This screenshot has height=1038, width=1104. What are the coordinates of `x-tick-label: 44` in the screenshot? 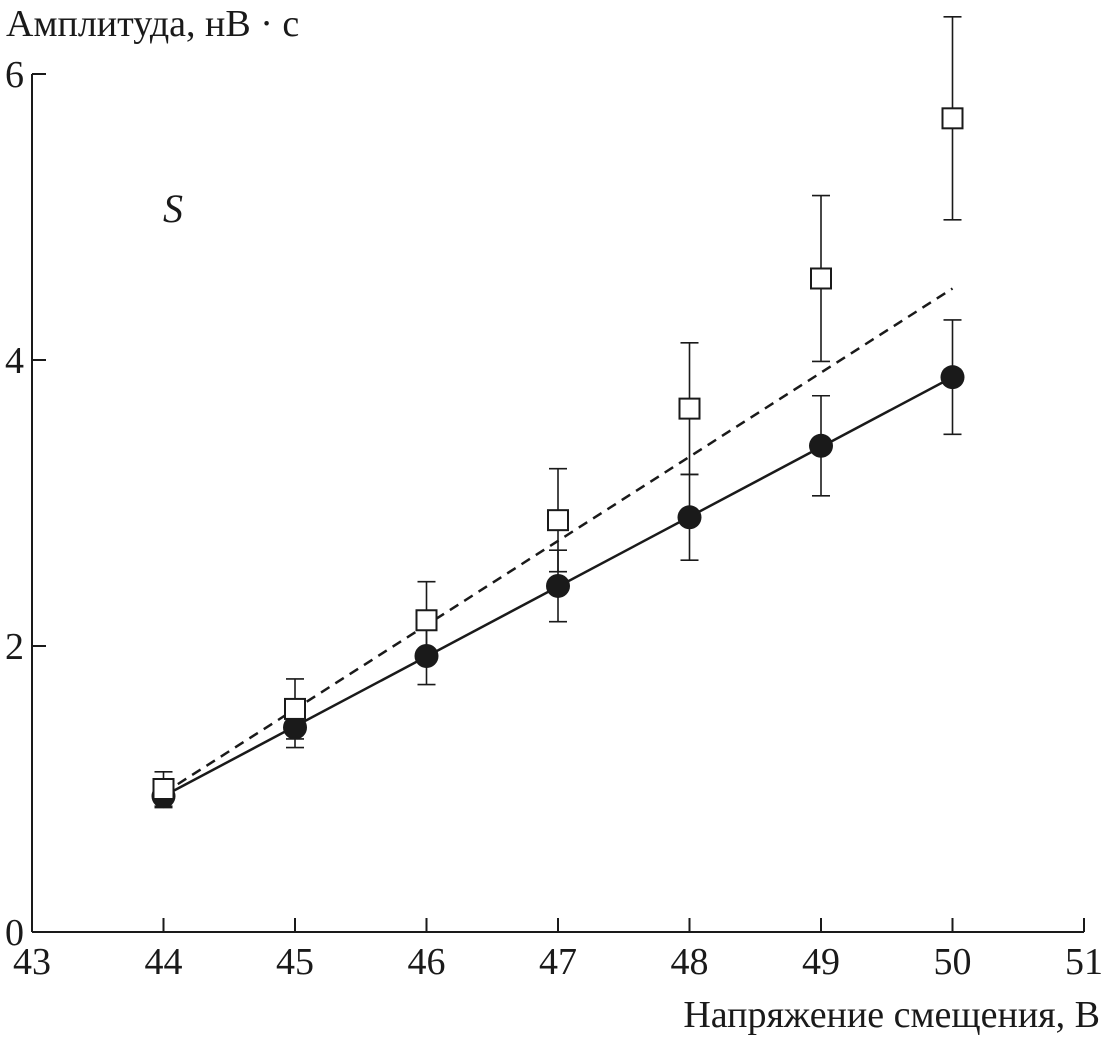 It's located at (164, 962).